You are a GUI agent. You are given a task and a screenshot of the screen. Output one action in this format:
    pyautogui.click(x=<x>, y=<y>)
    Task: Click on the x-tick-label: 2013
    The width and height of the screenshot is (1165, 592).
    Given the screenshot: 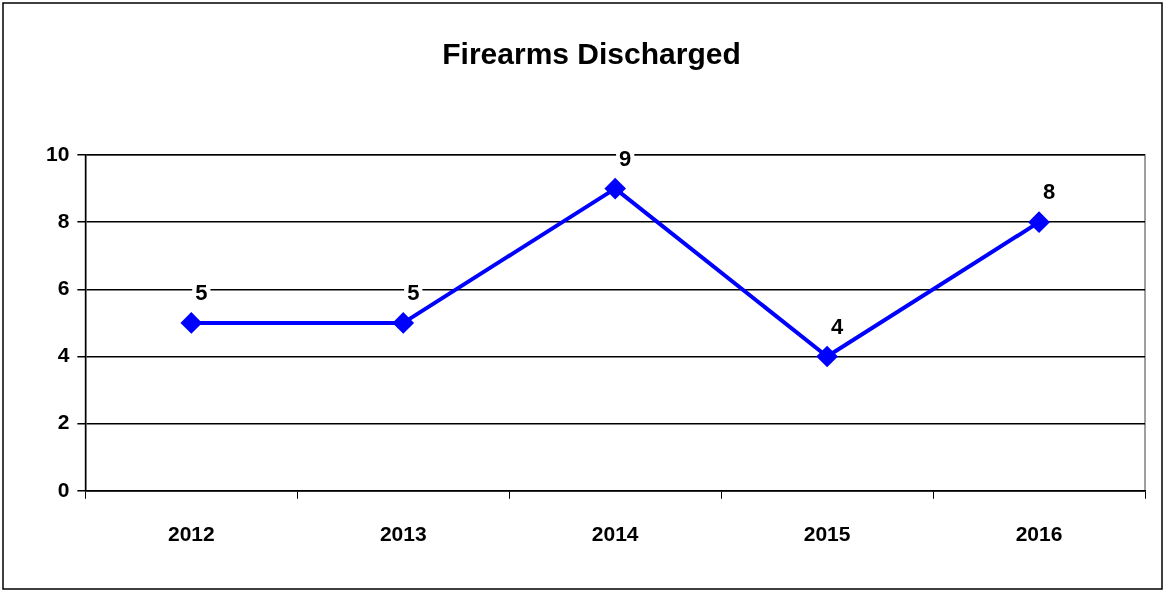 What is the action you would take?
    pyautogui.click(x=403, y=534)
    